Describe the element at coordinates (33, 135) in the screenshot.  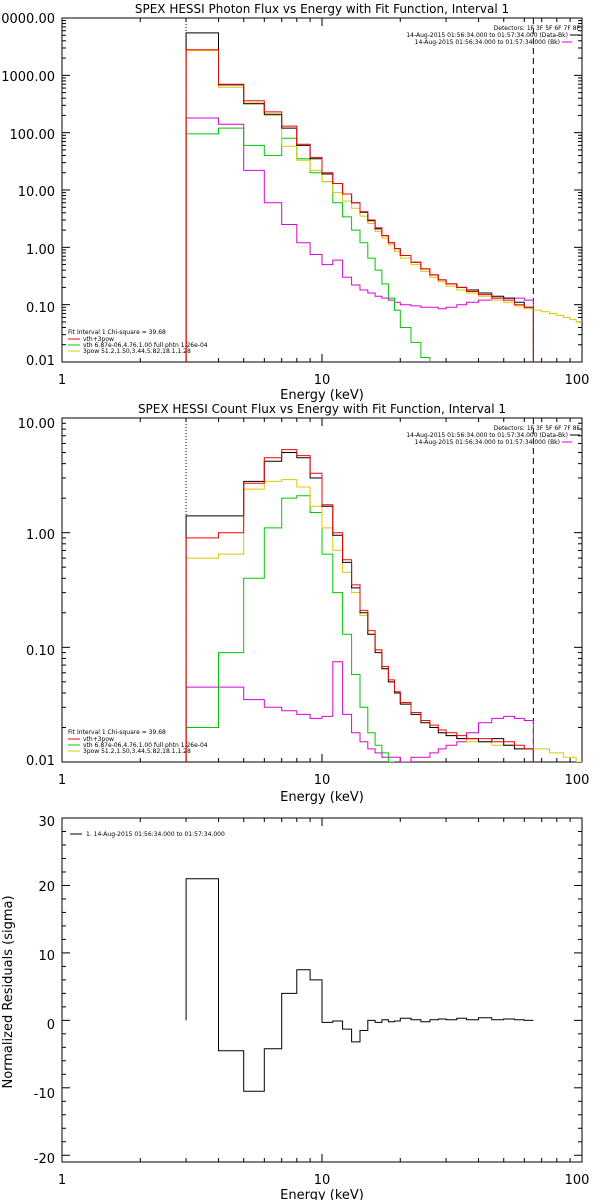
I see `y-tick-label: 100.00` at that location.